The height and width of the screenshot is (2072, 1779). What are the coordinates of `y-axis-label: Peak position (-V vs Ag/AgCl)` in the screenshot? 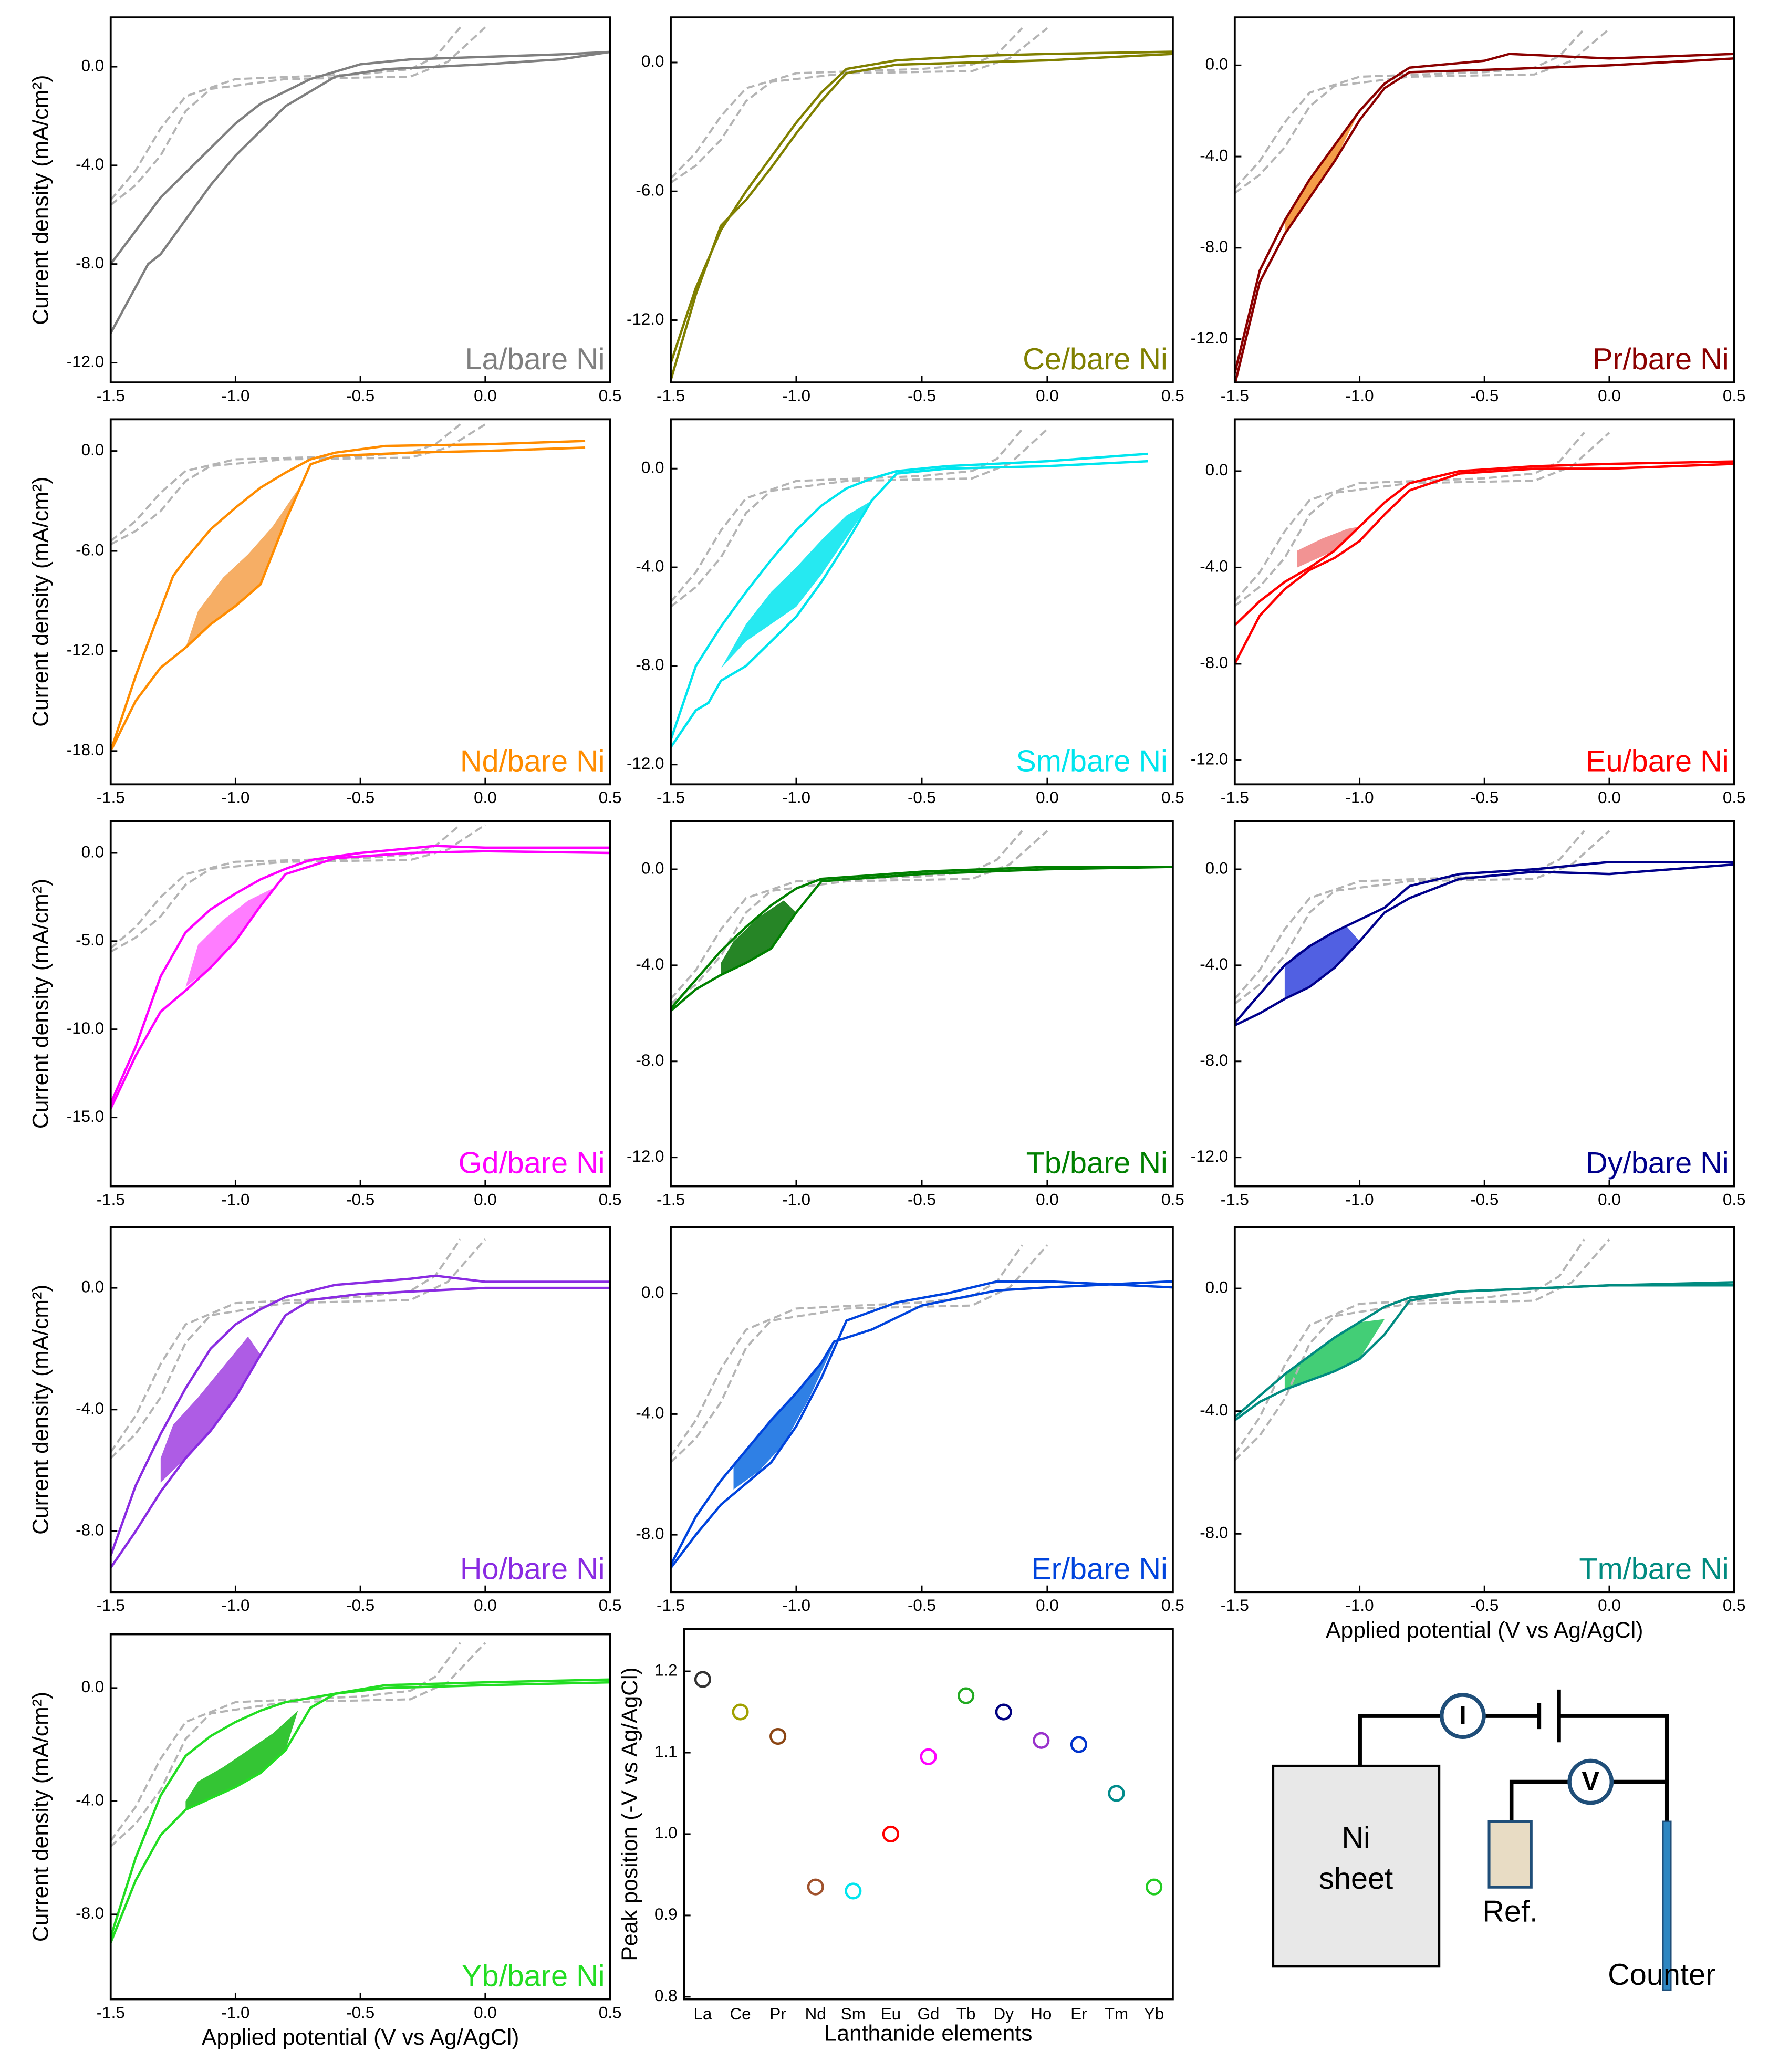 It's located at (630, 1814).